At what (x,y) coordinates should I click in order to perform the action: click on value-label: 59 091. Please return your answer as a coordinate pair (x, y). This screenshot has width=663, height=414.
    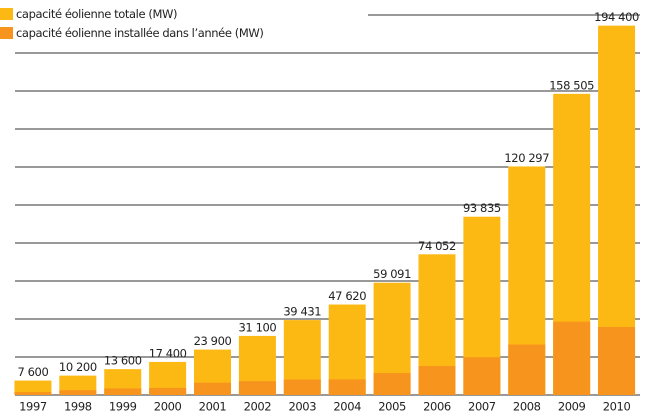
    Looking at the image, I should click on (392, 274).